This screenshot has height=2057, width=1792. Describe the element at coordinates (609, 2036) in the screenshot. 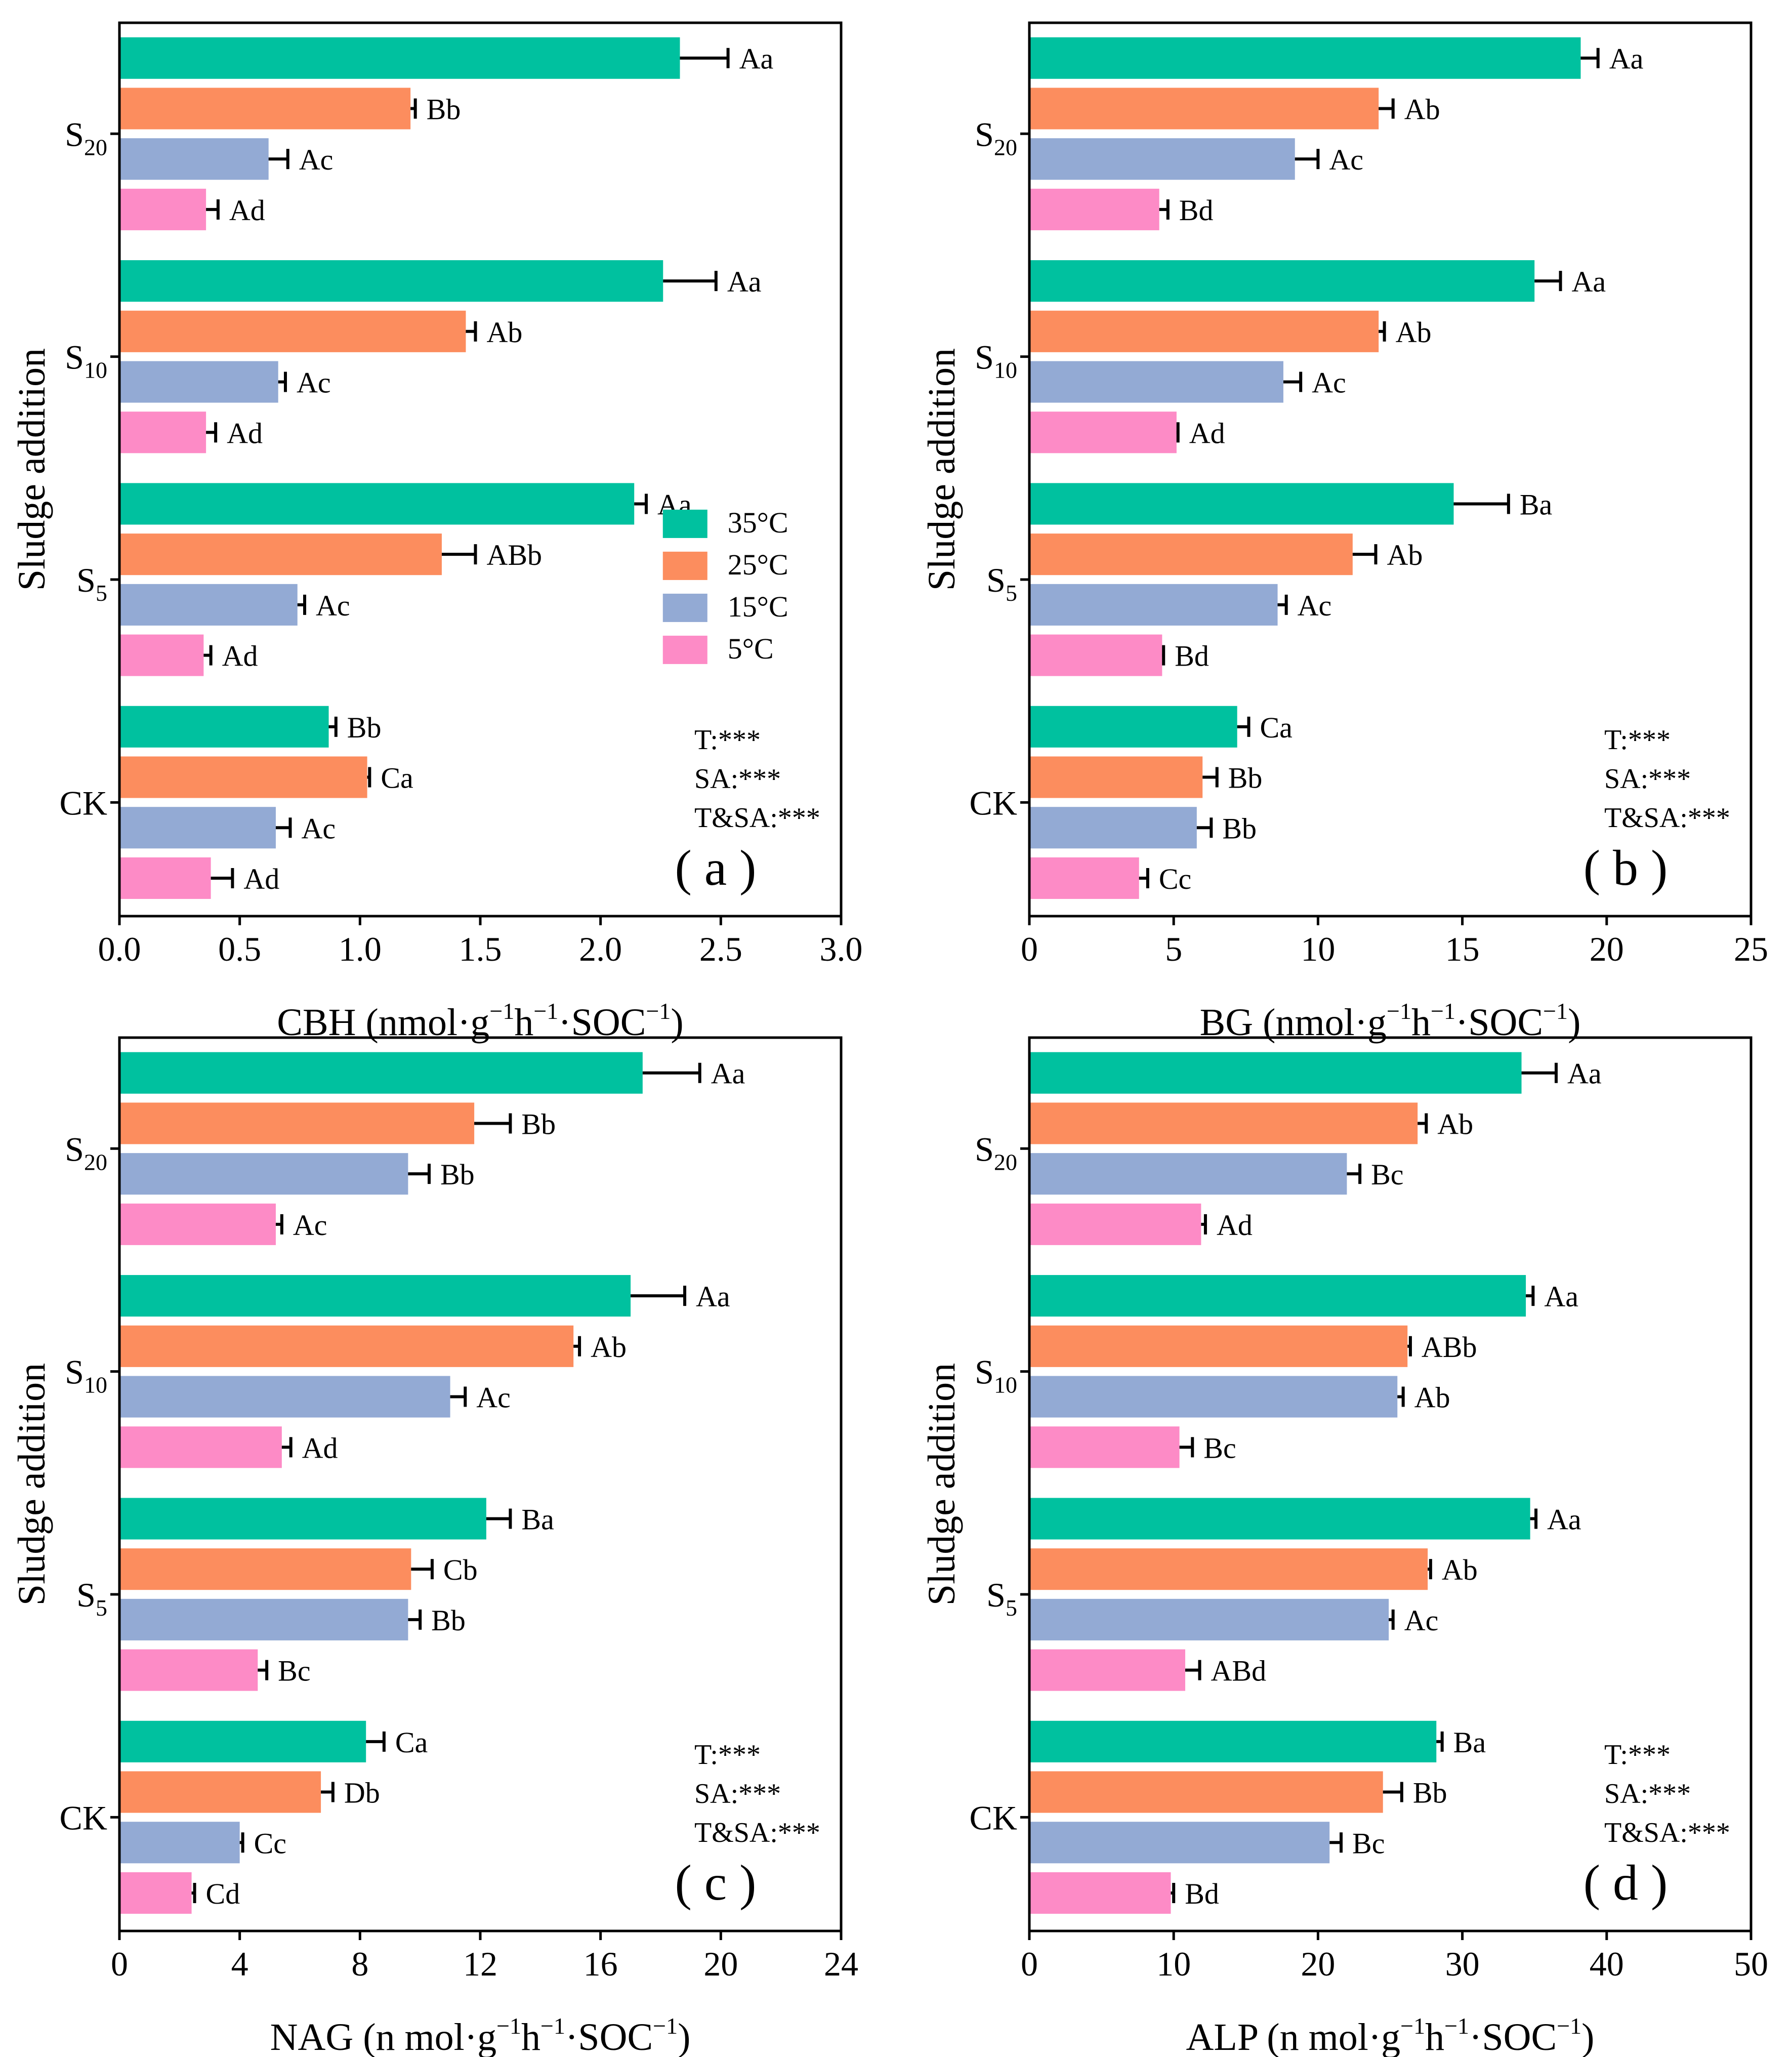

I see `x-title-part: ·SOC` at that location.